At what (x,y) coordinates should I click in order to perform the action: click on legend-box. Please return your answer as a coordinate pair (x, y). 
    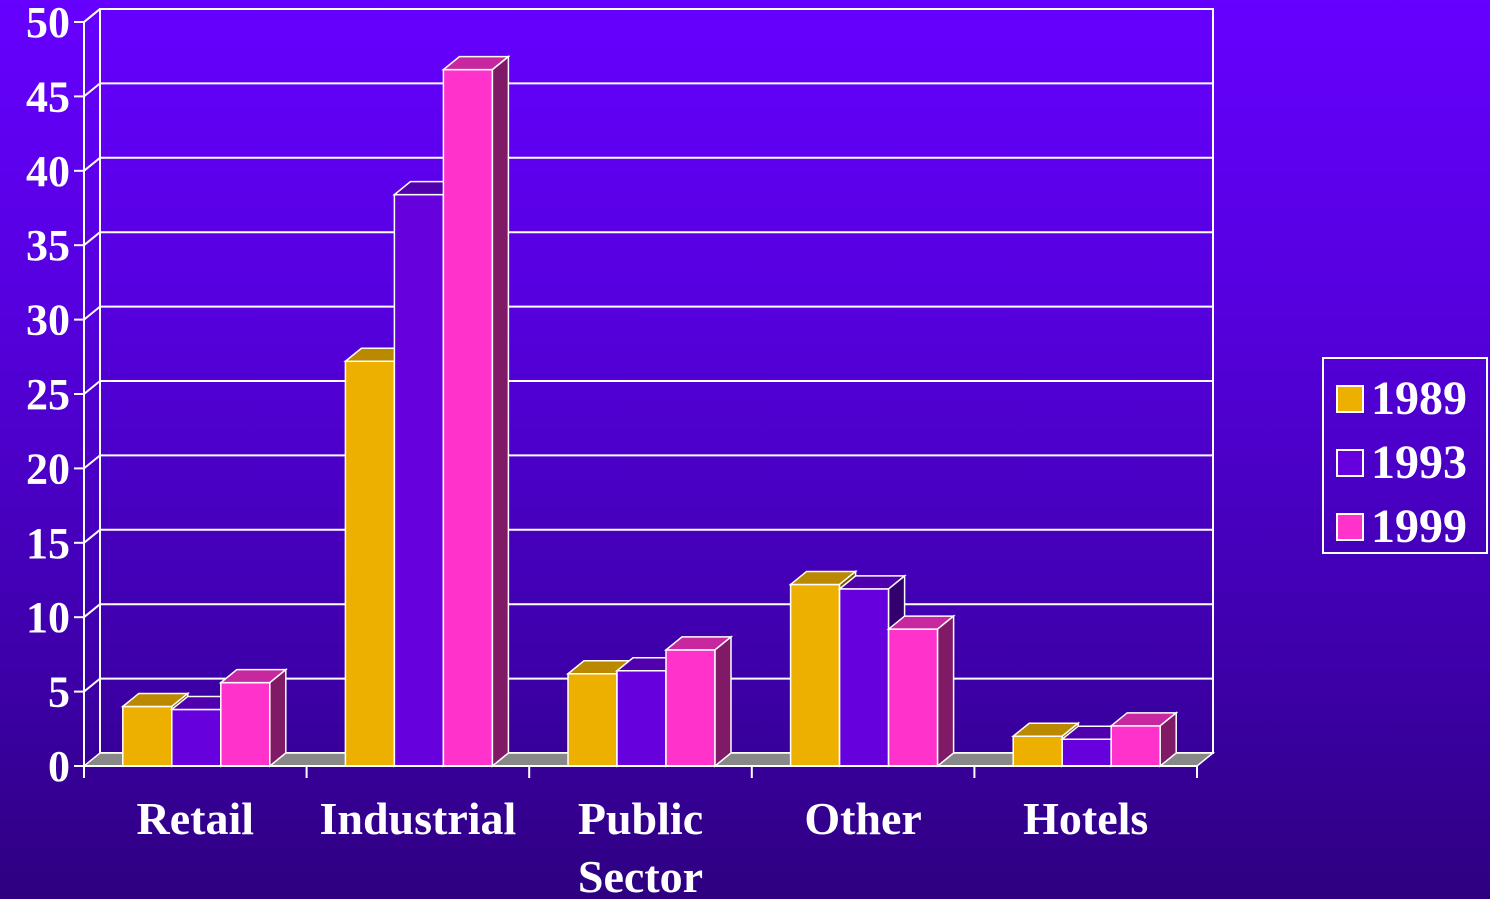
    Looking at the image, I should click on (1405, 455).